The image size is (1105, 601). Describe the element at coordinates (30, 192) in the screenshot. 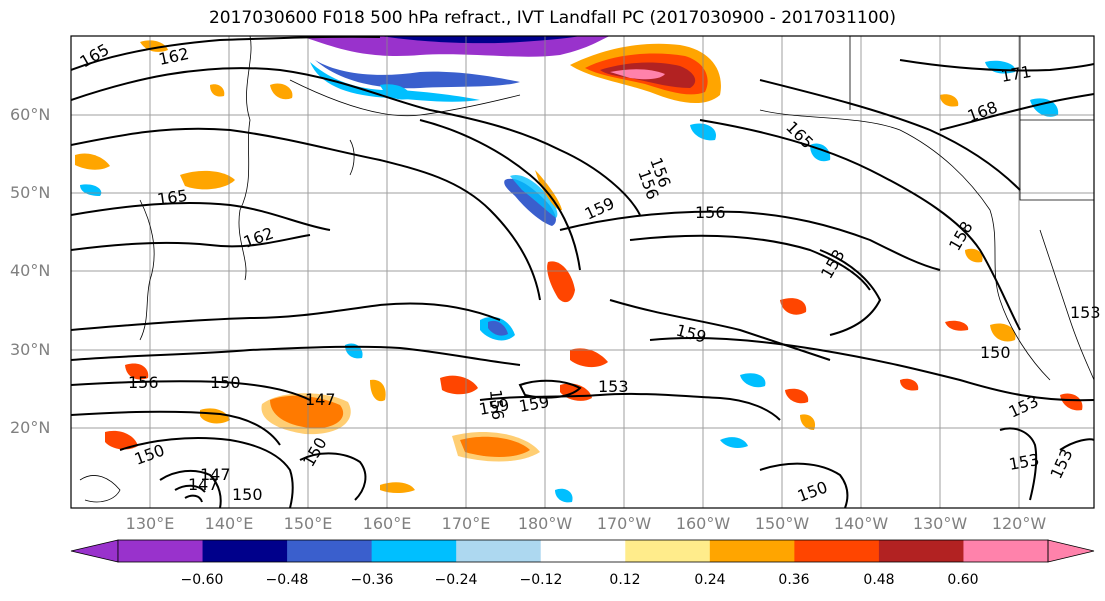

I see `lat-label-50: 50°N` at that location.